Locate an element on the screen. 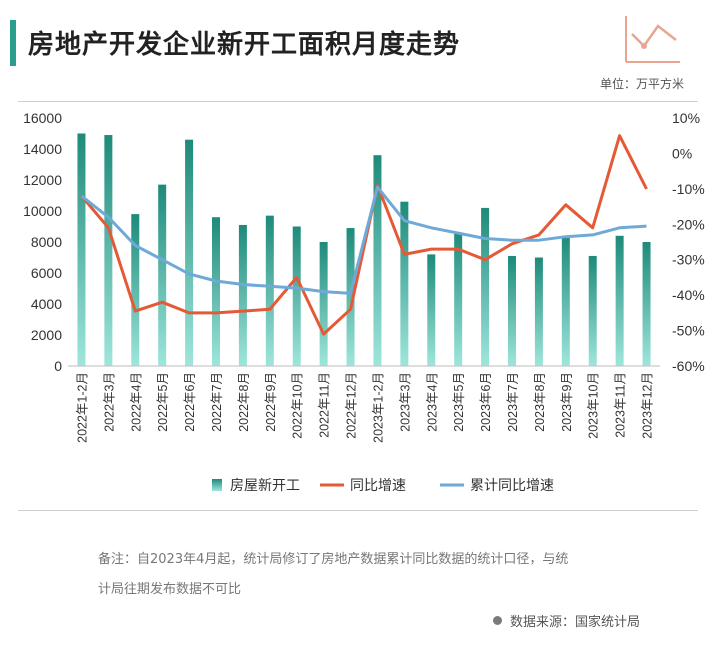  x-category-label: 2023年8月 is located at coordinates (540, 402).